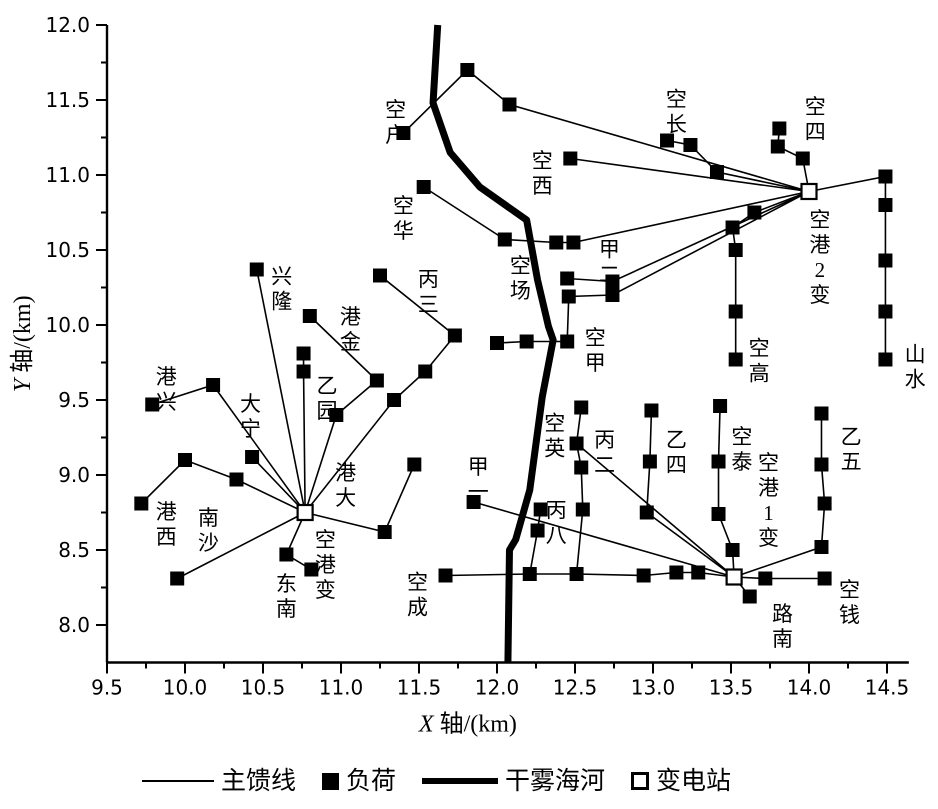 The height and width of the screenshot is (809, 938). Describe the element at coordinates (460, 781) in the screenshot. I see `thick-line-icon` at that location.